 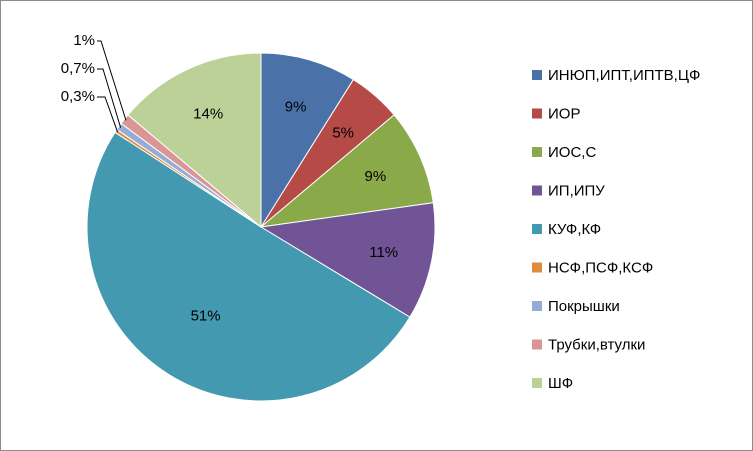 What do you see at coordinates (596, 345) in the screenshot?
I see `legend-label-8: Трубки,втулки` at bounding box center [596, 345].